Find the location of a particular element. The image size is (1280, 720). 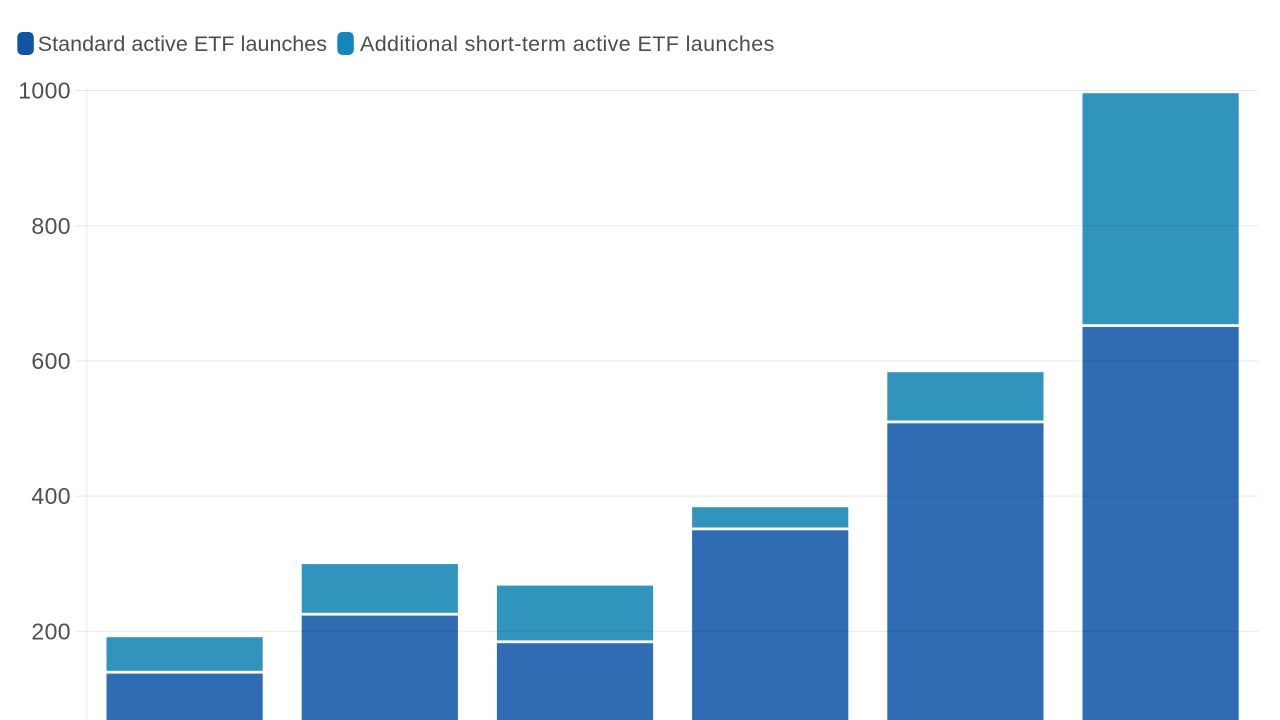

svg-text: 200 is located at coordinates (51, 631).